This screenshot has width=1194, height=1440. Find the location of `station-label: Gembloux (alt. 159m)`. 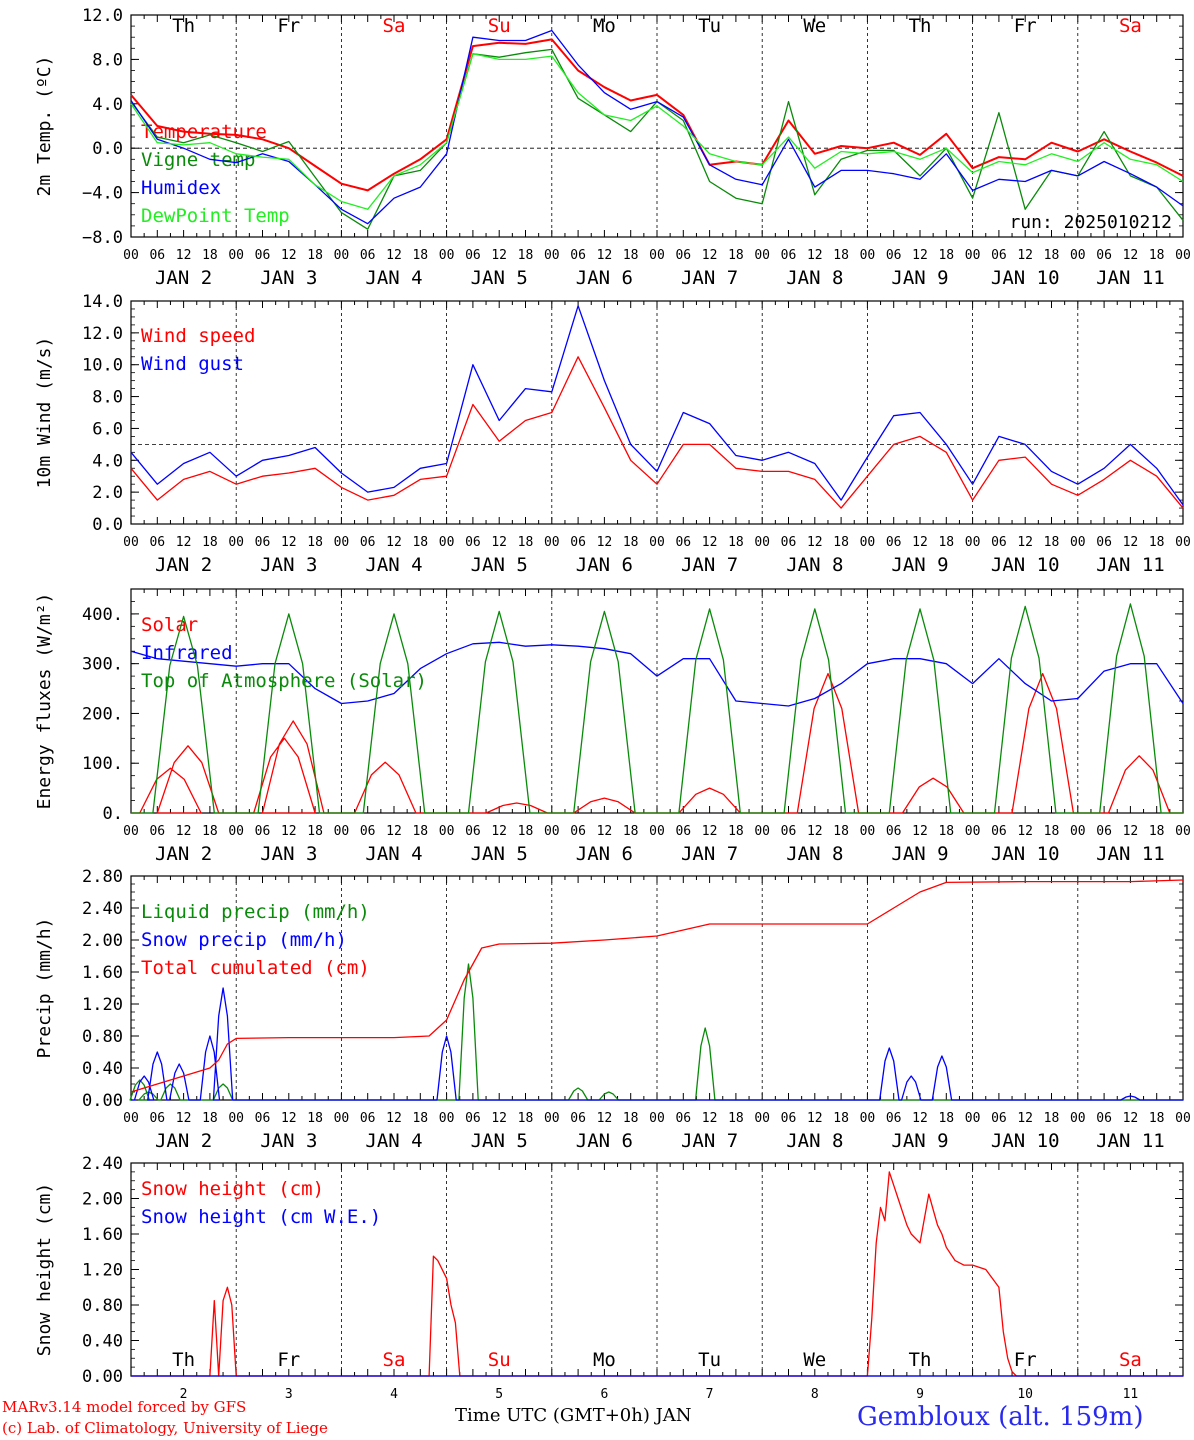

station-label: Gembloux (alt. 159m) is located at coordinates (1000, 1417).